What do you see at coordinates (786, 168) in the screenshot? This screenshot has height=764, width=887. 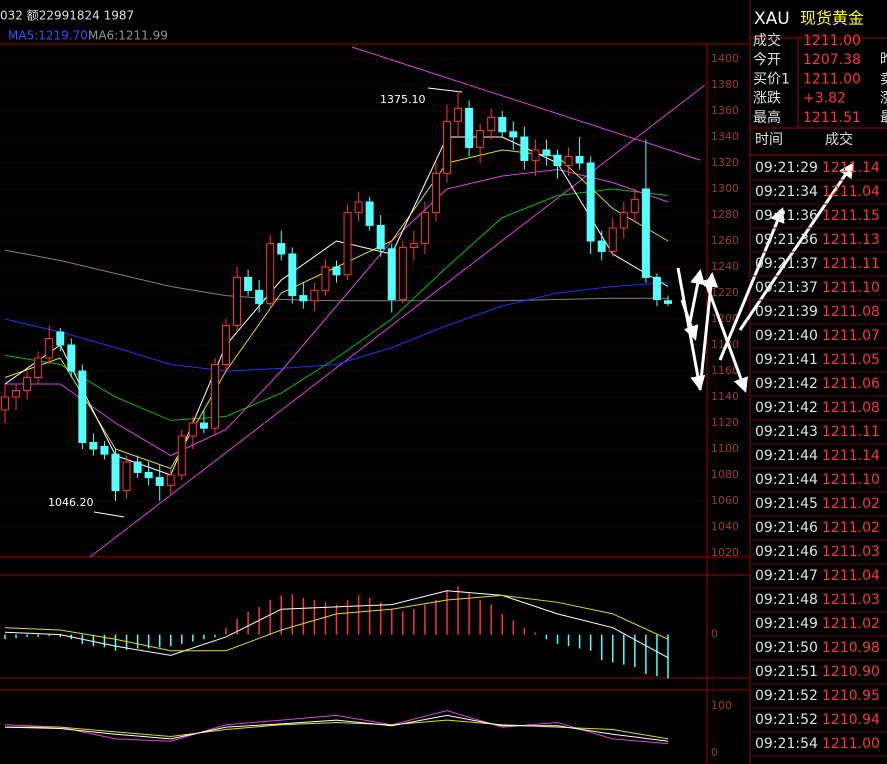 I see `trade-time: 09:21:29` at bounding box center [786, 168].